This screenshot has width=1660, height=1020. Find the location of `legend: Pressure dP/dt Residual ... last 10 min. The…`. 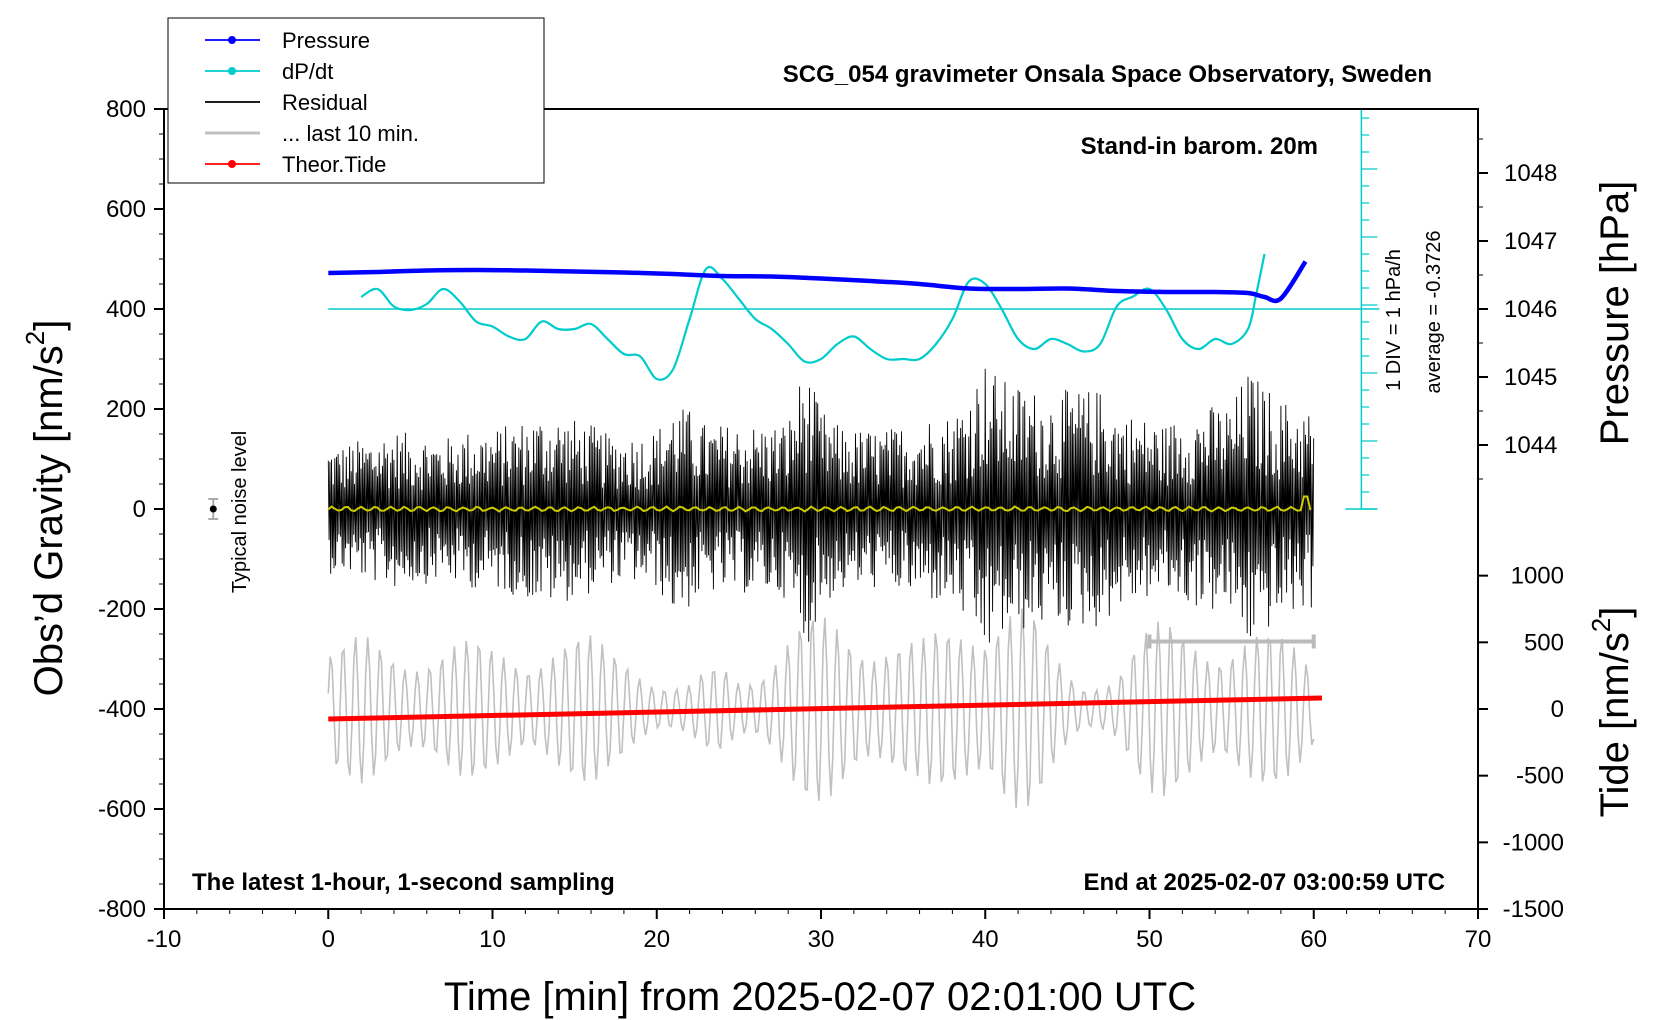

legend: Pressure dP/dt Residual ... last 10 min. The… is located at coordinates (356, 100).